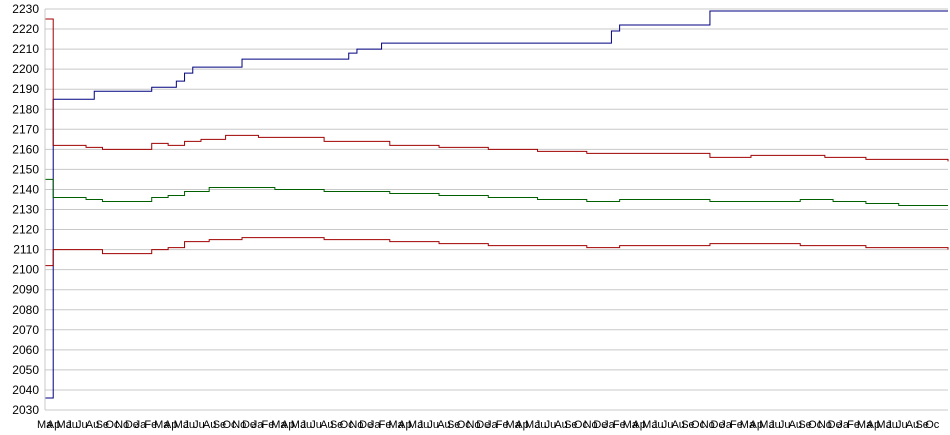 Image resolution: width=950 pixels, height=435 pixels. What do you see at coordinates (25, 390) in the screenshot?
I see `y-tick-label: 2040` at bounding box center [25, 390].